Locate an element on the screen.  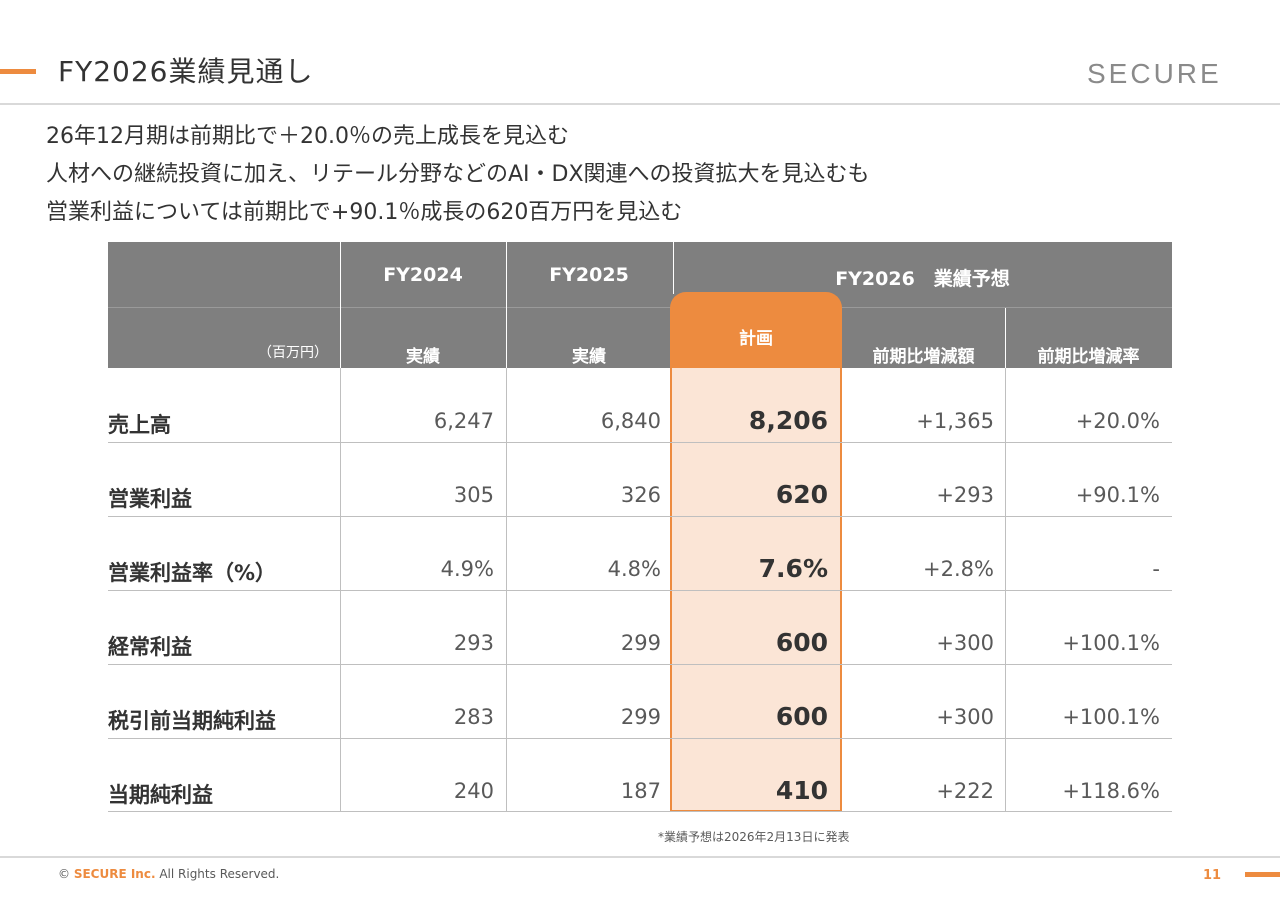
row-label-revenue: 売上高 is located at coordinates (139, 425).